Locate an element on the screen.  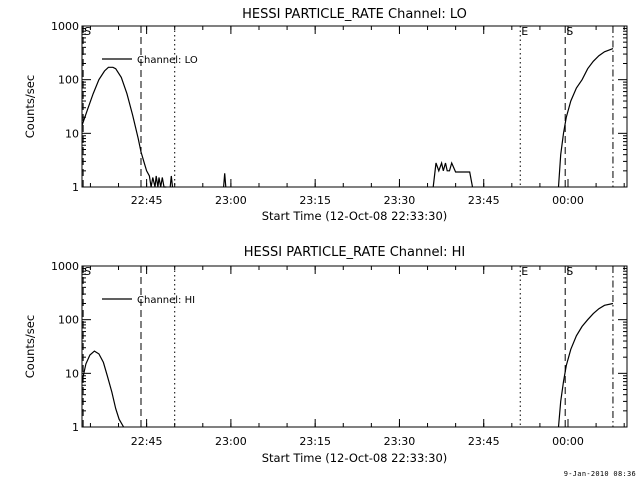
chart-title: HESSI PARTICLE_RATE Channel: LO is located at coordinates (354, 14).